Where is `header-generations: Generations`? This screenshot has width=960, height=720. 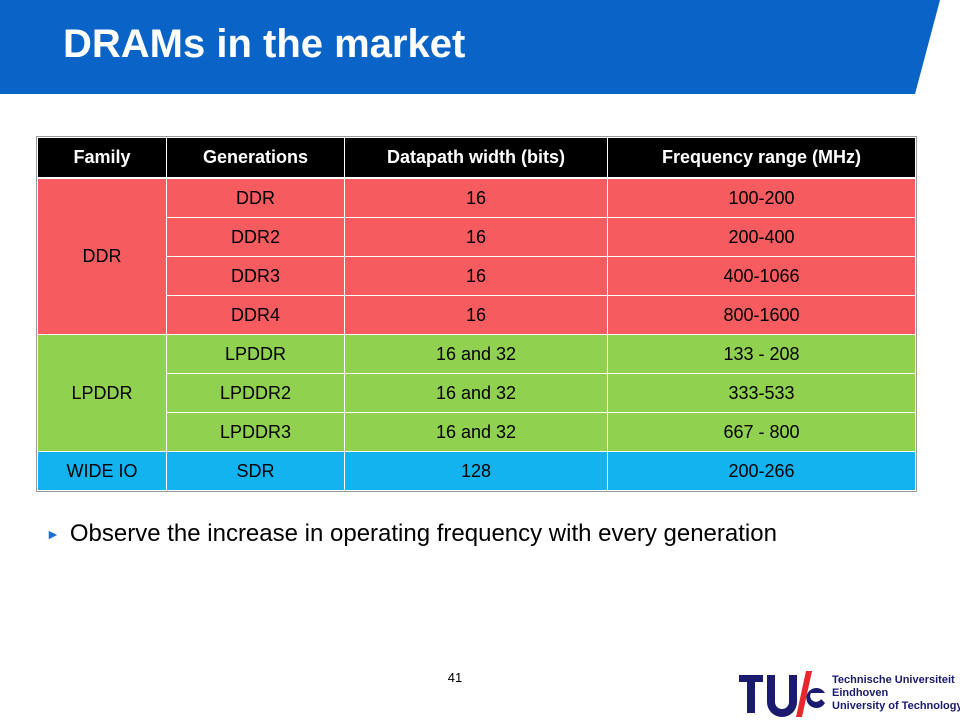 header-generations: Generations is located at coordinates (255, 158).